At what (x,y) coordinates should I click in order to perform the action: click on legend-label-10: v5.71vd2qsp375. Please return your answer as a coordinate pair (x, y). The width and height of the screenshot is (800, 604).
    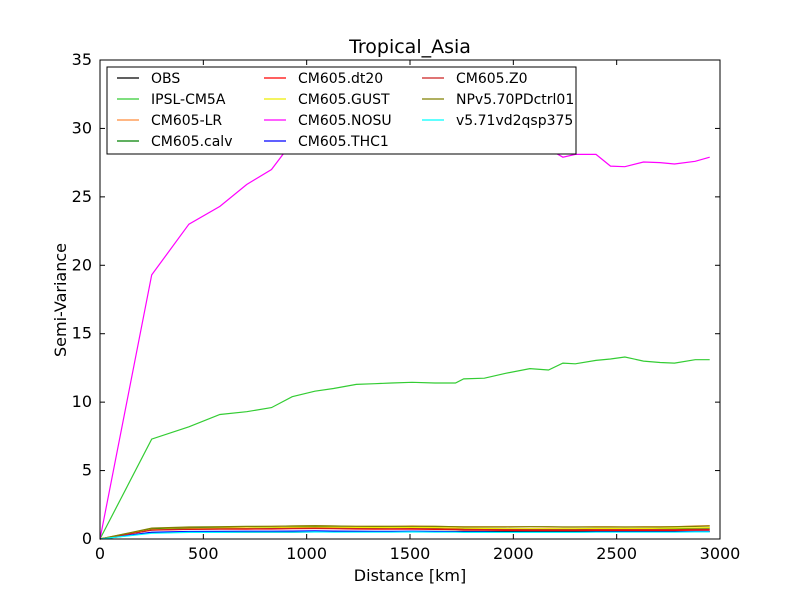
    Looking at the image, I should click on (514, 121).